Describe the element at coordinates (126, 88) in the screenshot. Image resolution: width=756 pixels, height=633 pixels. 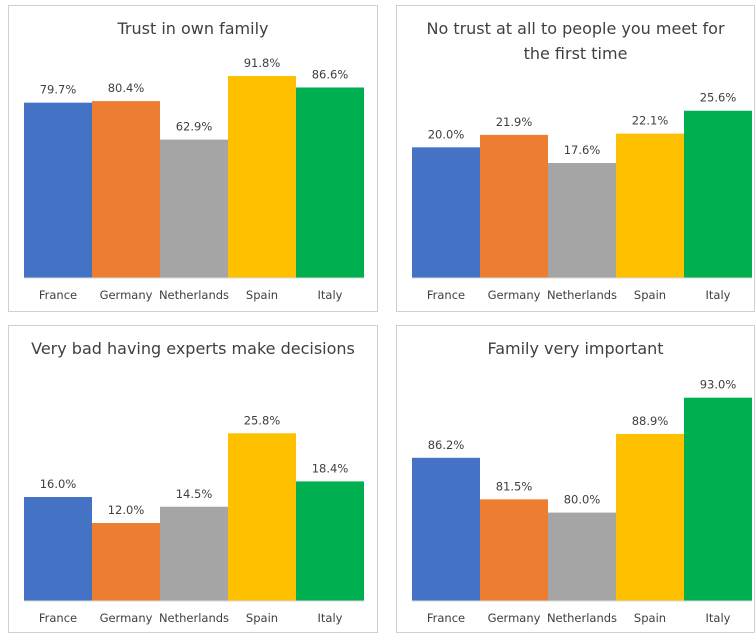
I see `value-label: 80.4%` at that location.